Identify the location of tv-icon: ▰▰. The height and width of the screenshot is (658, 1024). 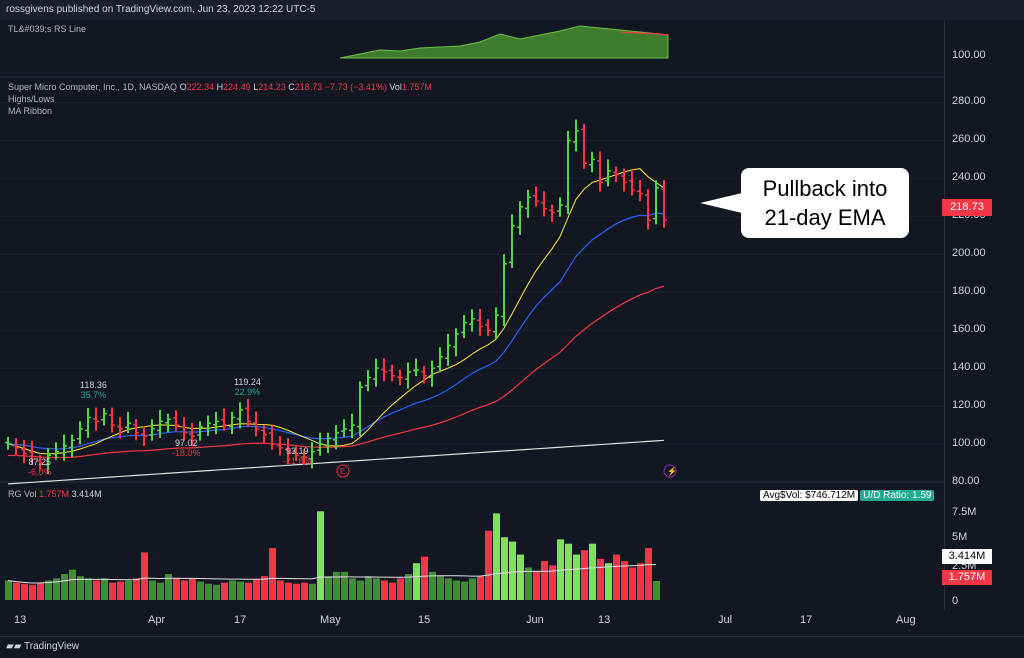
(14, 646).